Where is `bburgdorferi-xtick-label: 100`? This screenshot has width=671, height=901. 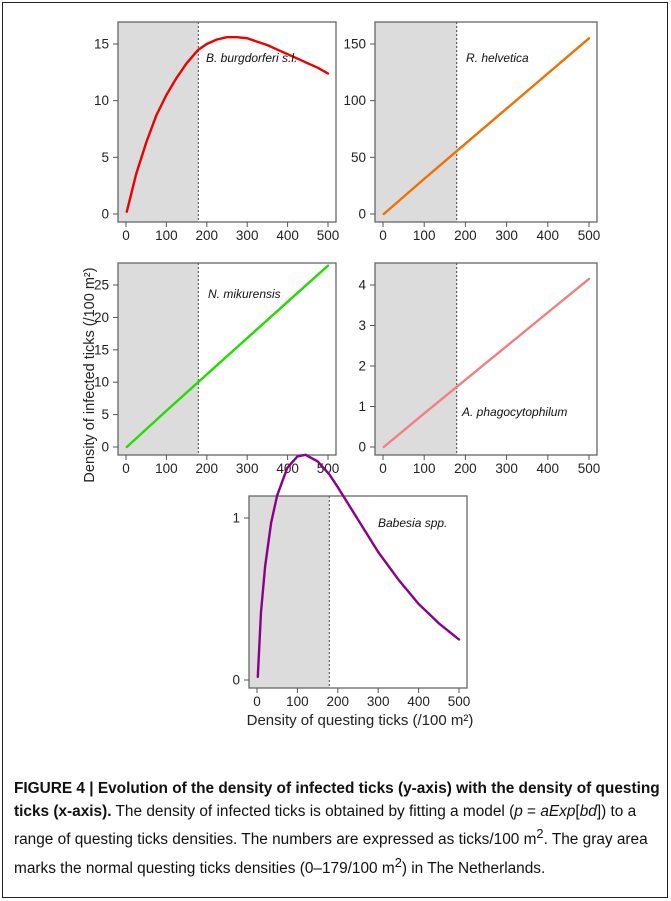 bburgdorferi-xtick-label: 100 is located at coordinates (166, 235).